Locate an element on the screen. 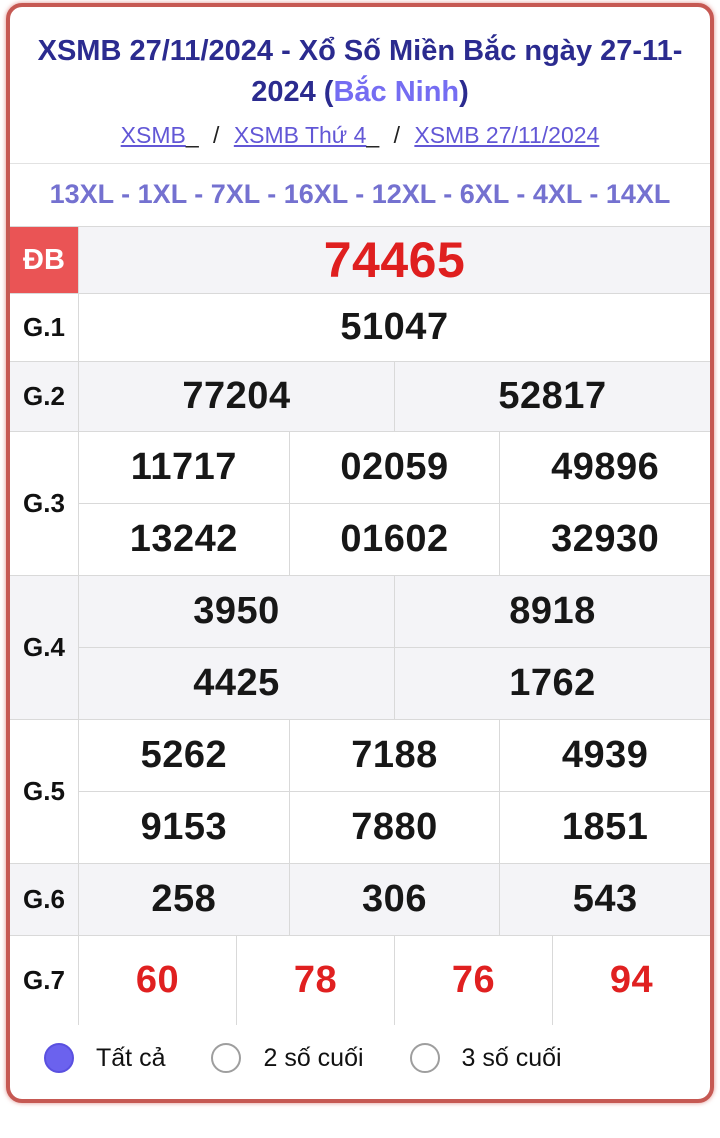  prize-subrow: 13242 01602 32930 is located at coordinates (394, 539).